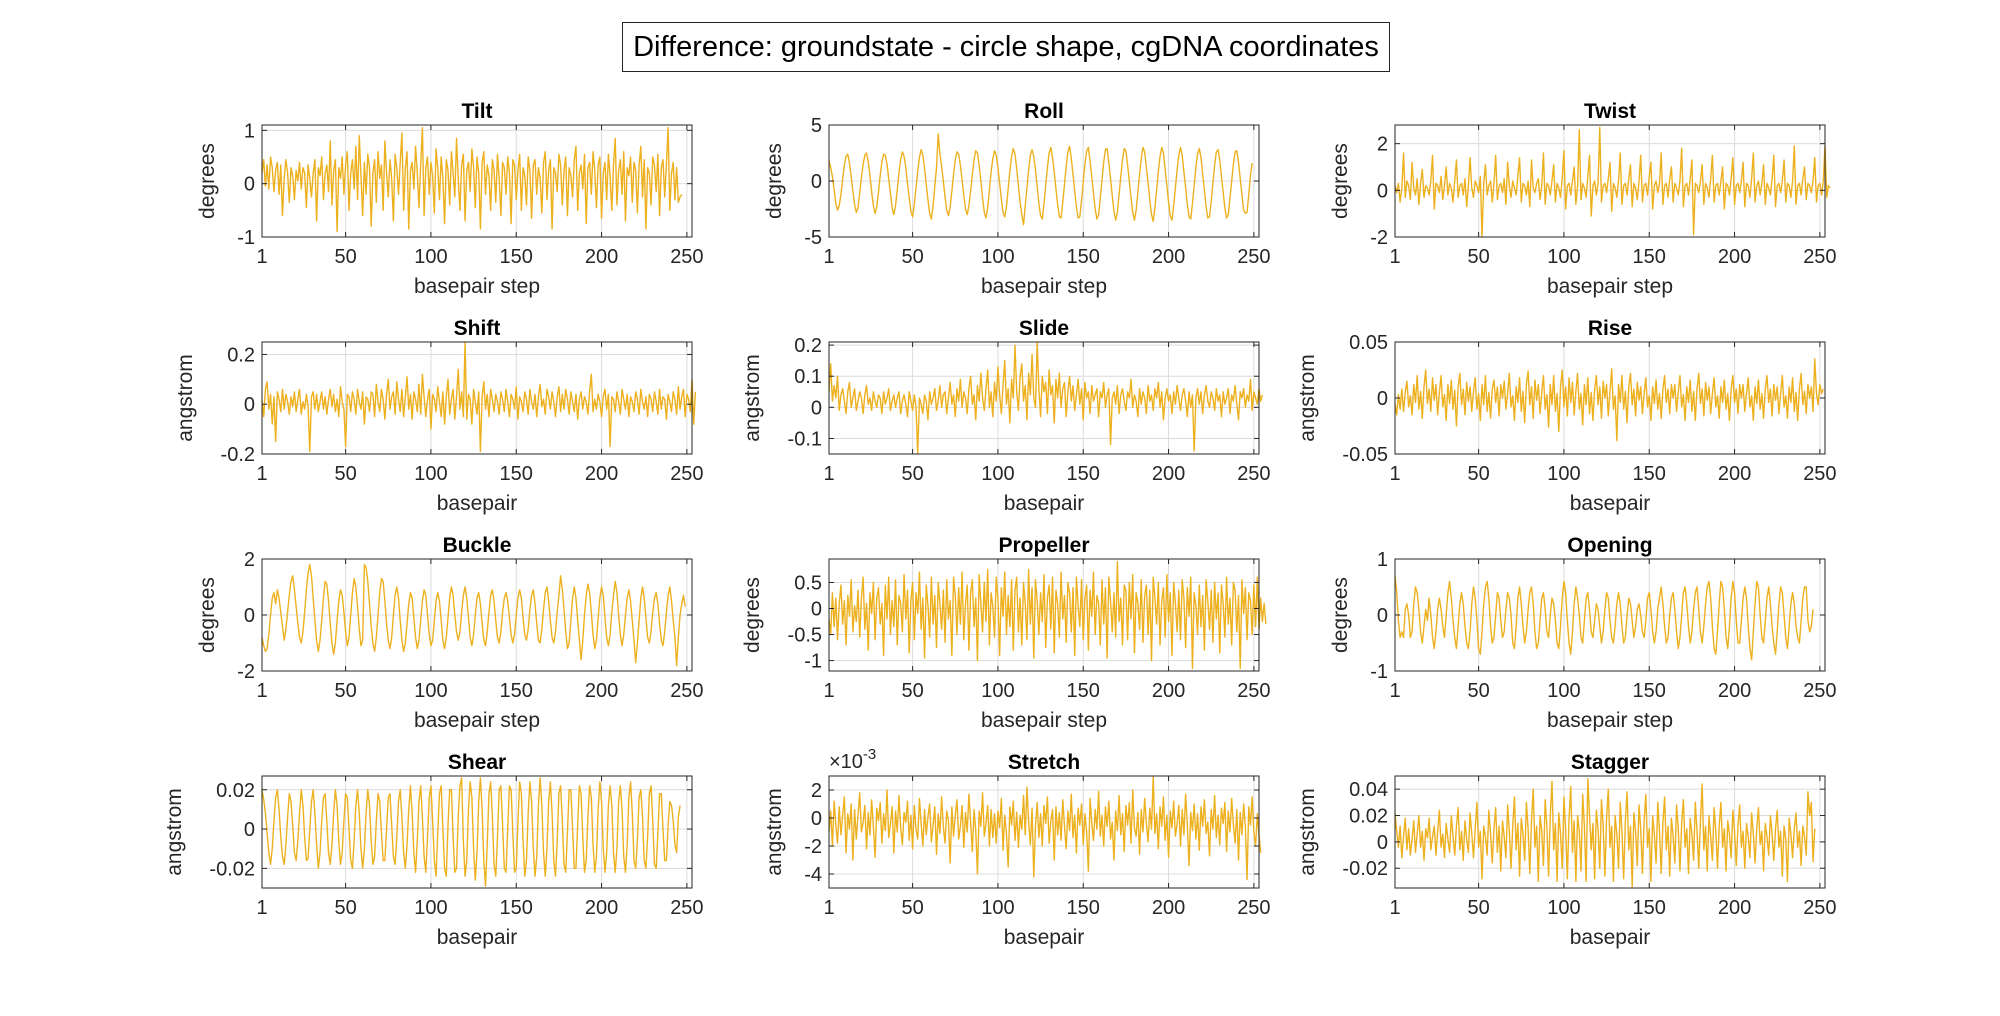 This screenshot has width=2000, height=1016. I want to click on y-tick-label: 0.05, so click(1368, 343).